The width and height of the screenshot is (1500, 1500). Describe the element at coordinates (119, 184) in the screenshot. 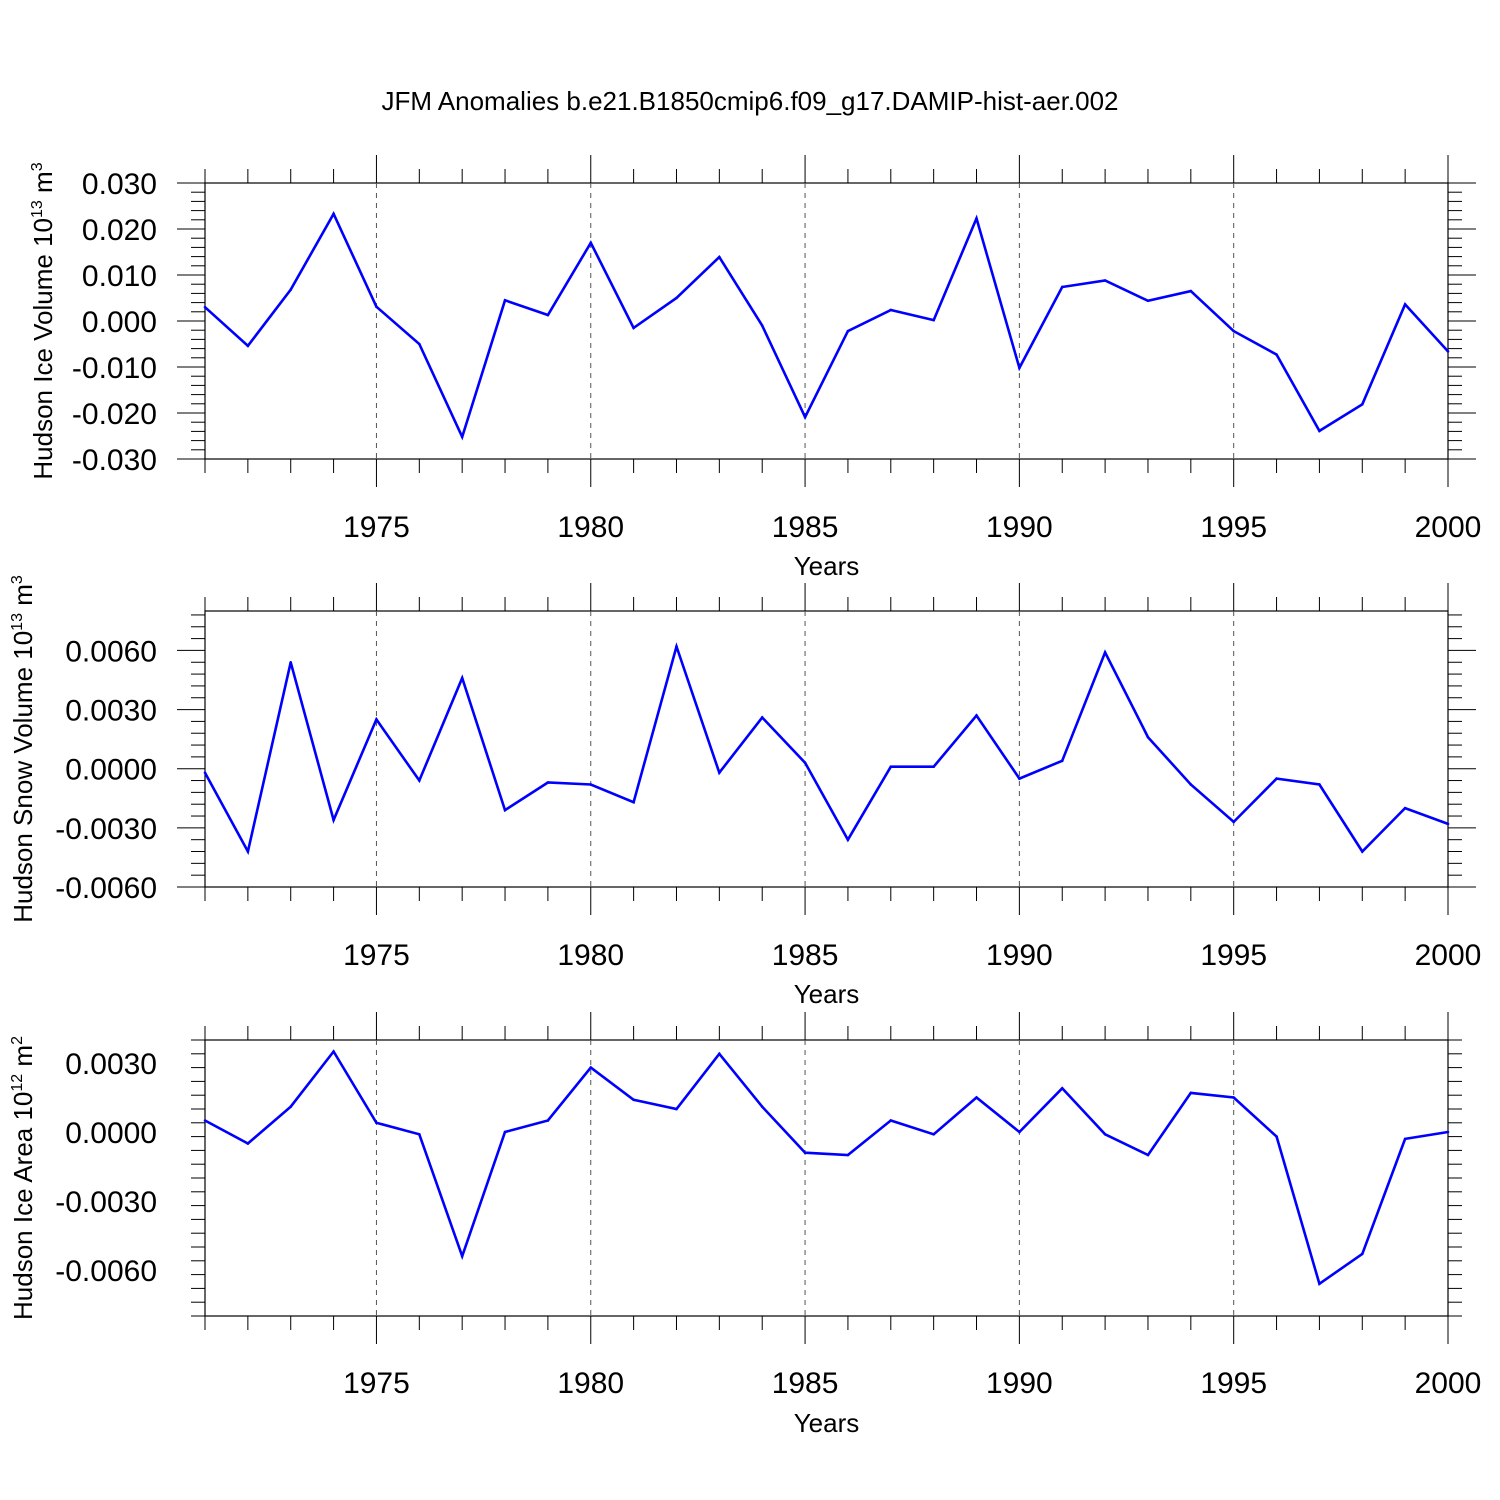

I see `y-tick-label: 0.030` at that location.